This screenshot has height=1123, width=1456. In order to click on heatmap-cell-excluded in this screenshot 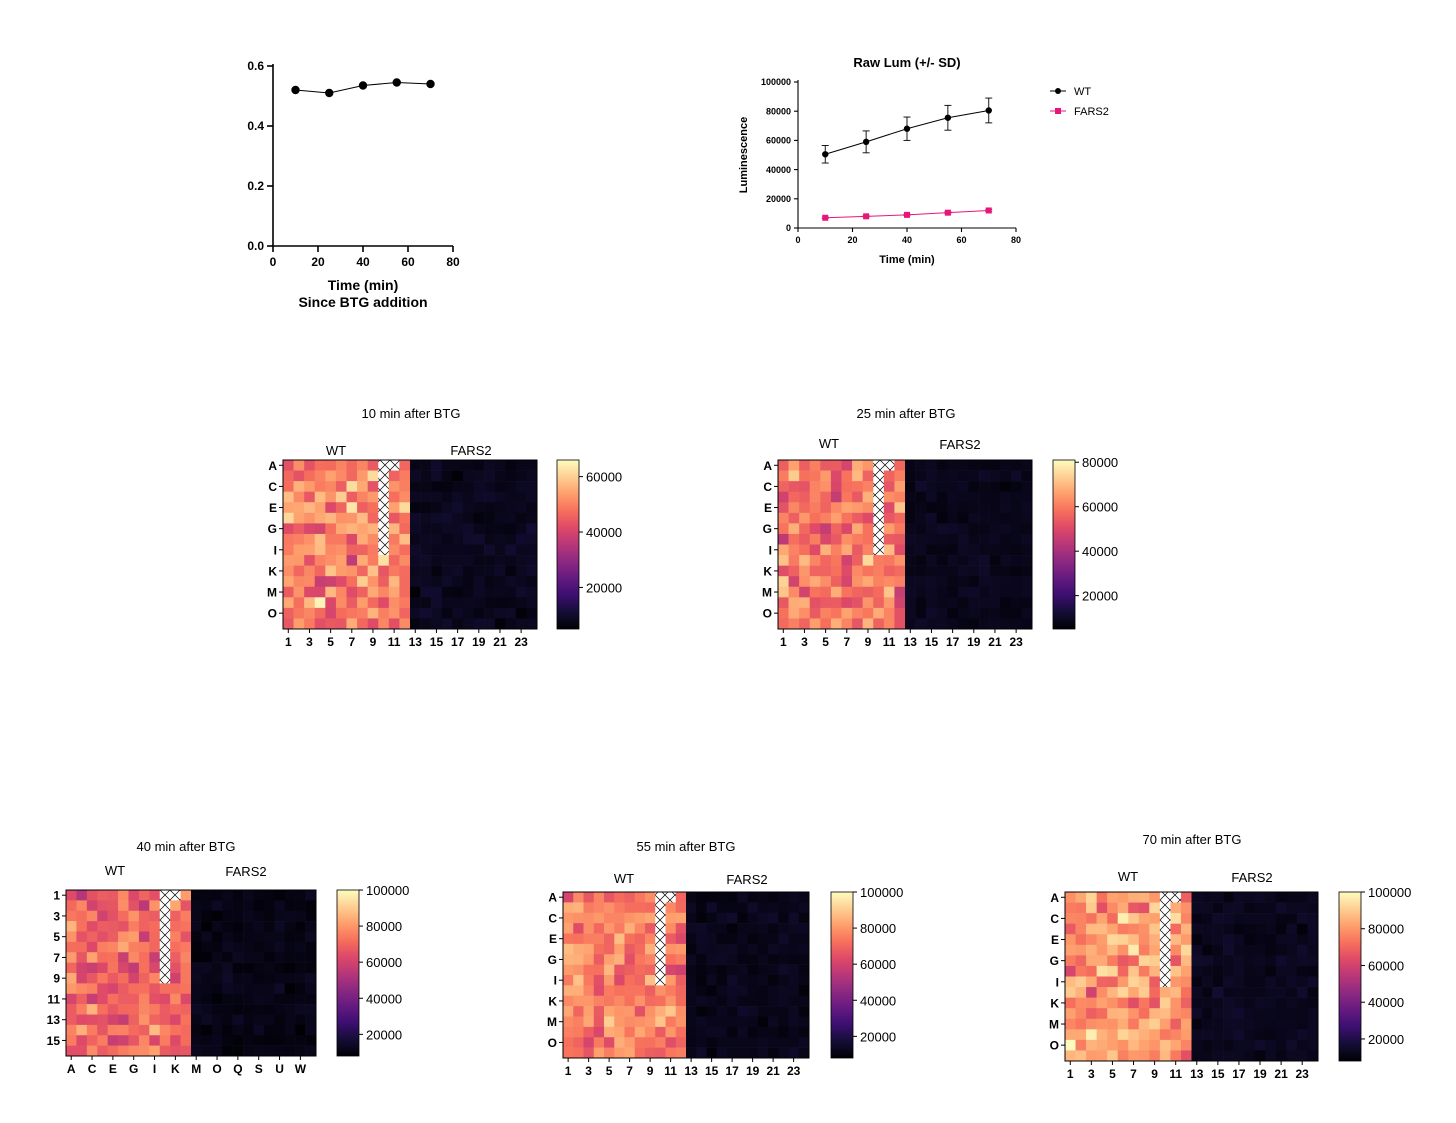, I will do `click(660, 970)`.